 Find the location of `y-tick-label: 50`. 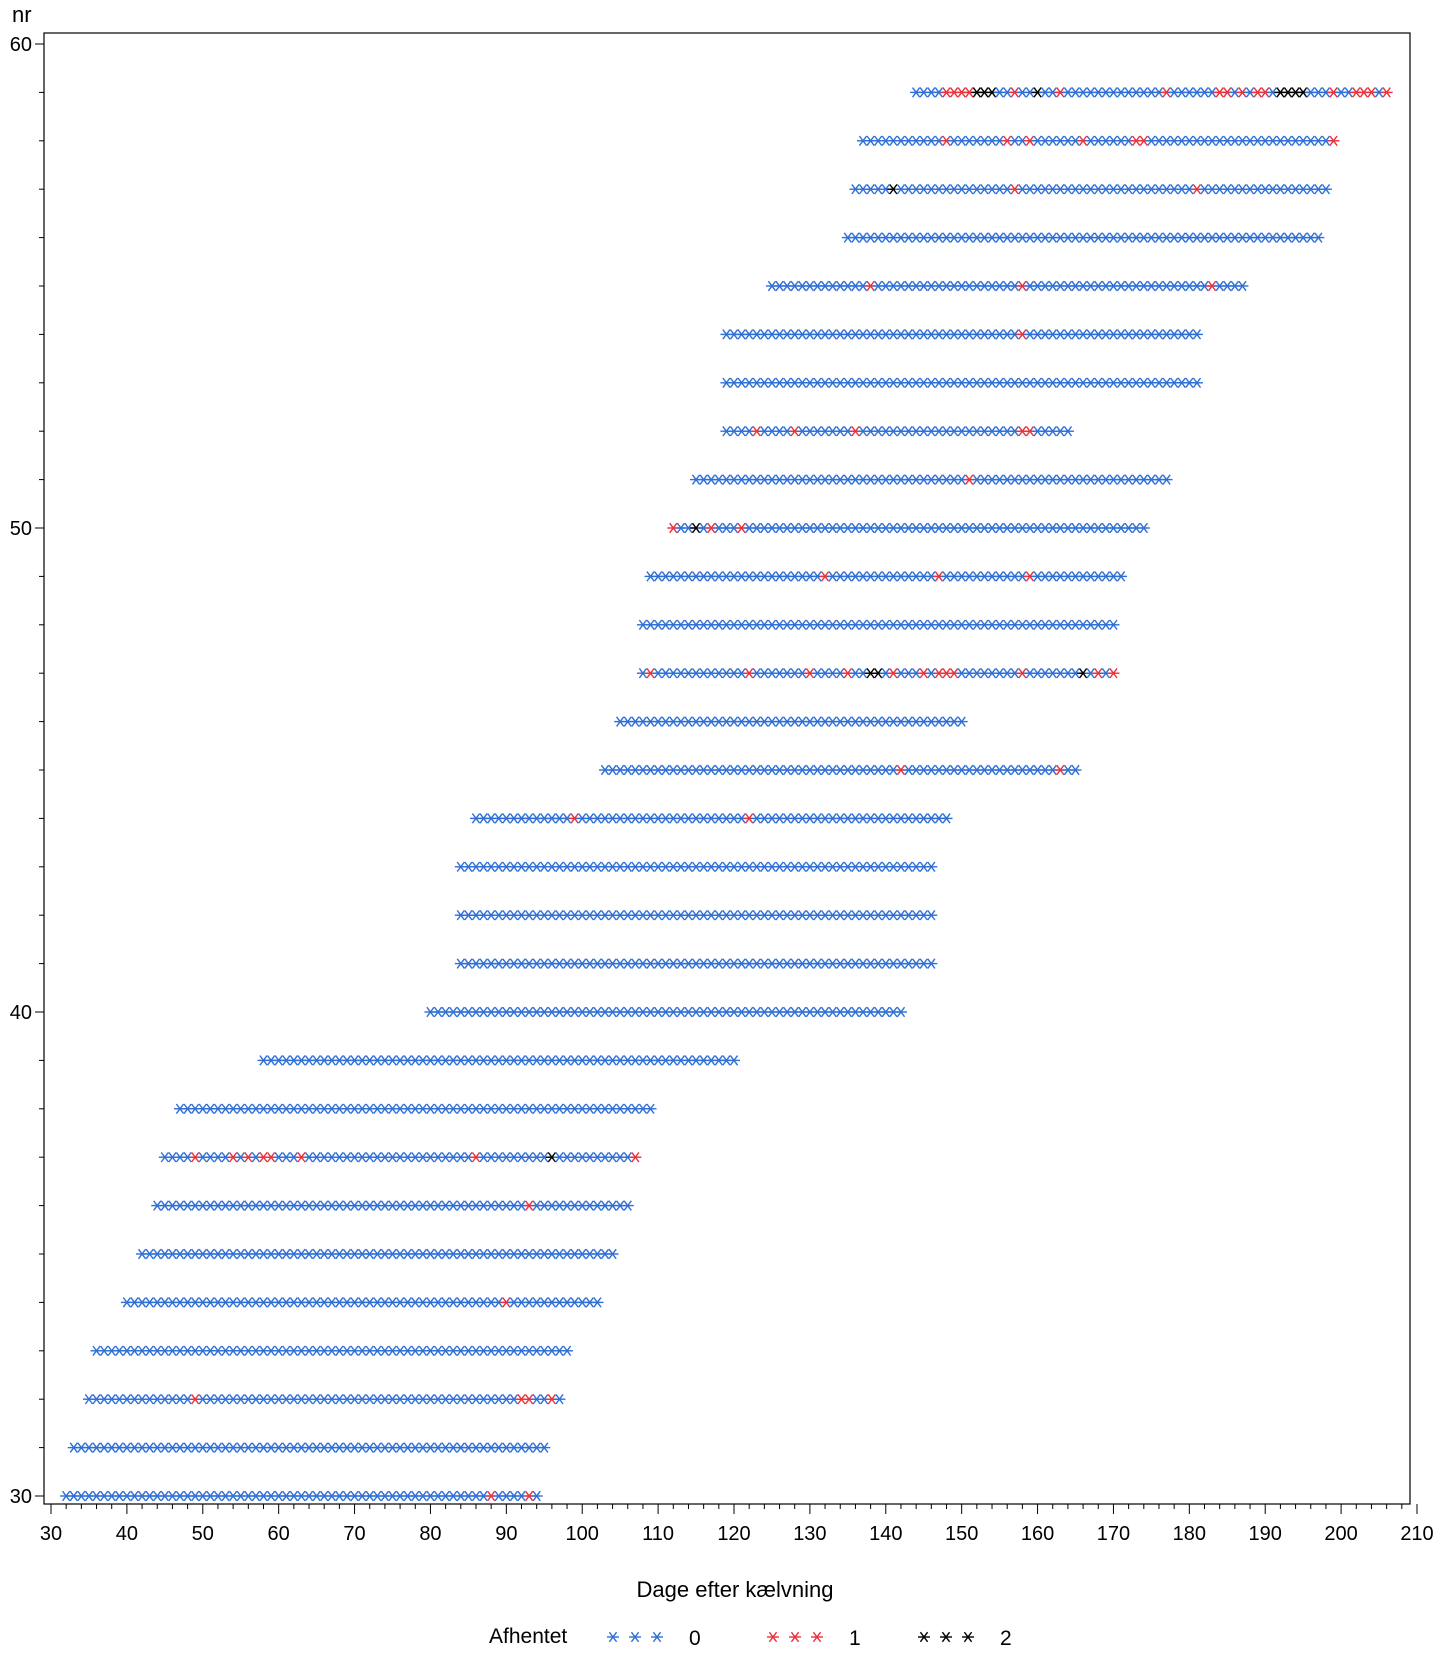

y-tick-label: 50 is located at coordinates (21, 529).